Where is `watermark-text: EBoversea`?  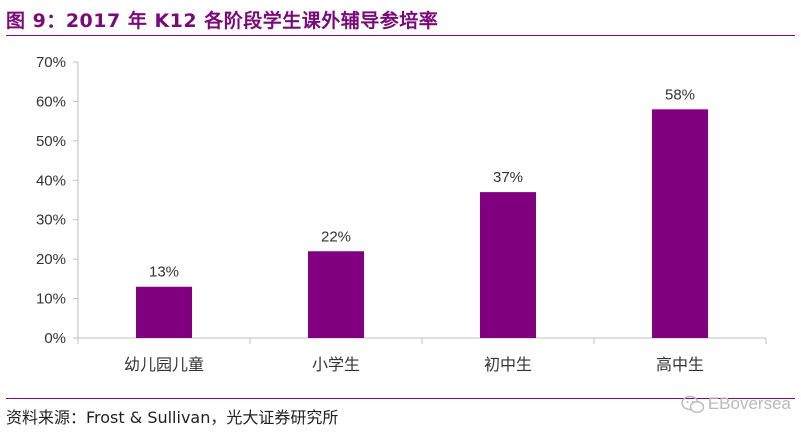 watermark-text: EBoversea is located at coordinates (749, 403).